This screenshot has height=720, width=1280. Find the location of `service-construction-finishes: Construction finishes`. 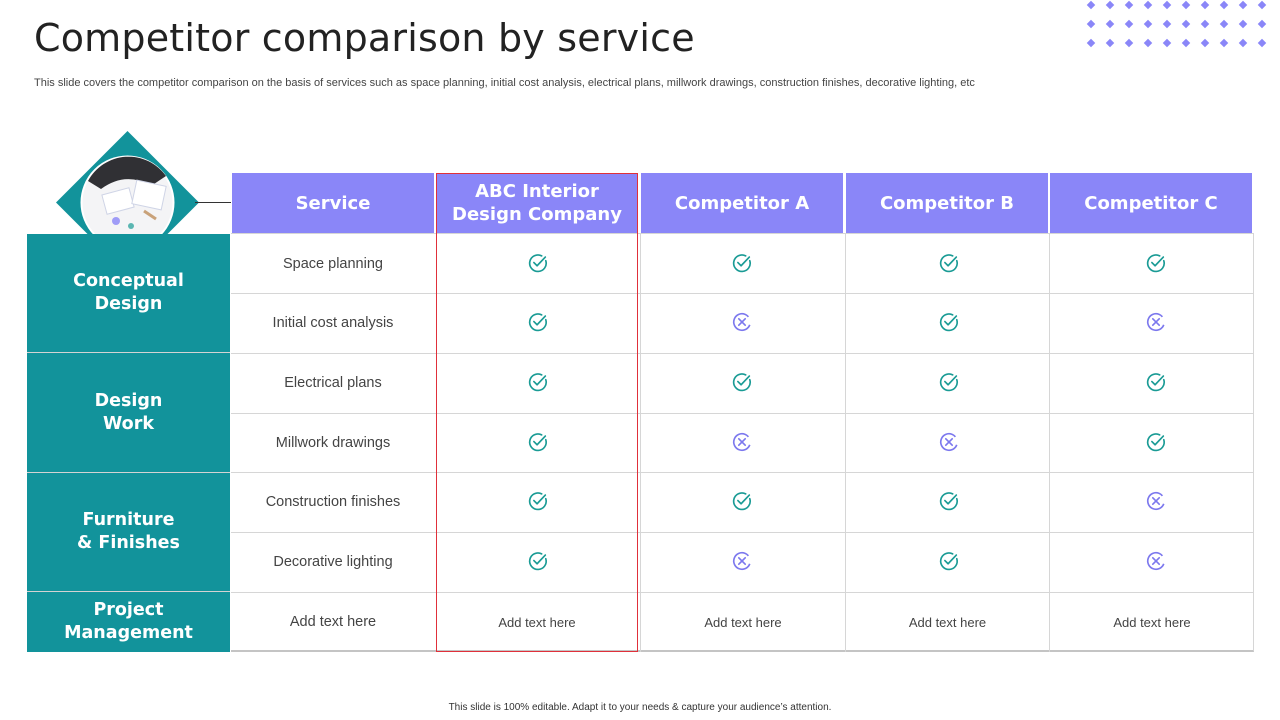

service-construction-finishes: Construction finishes is located at coordinates (333, 502).